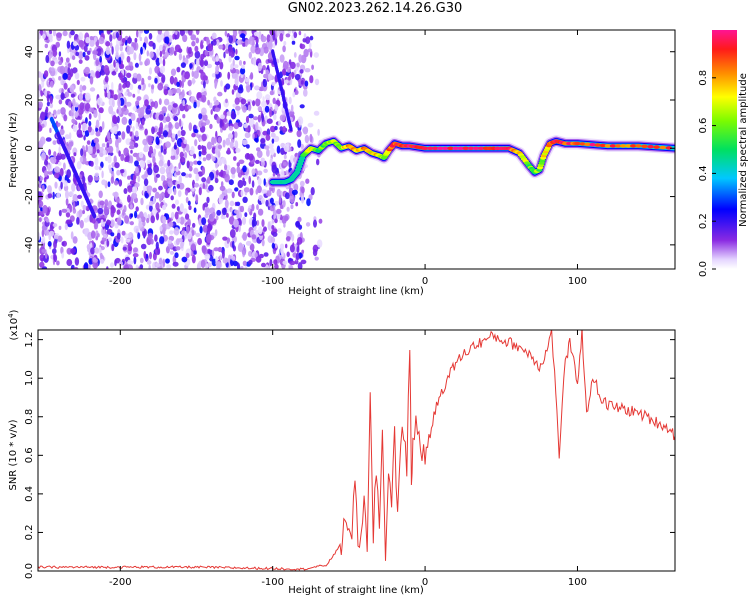  I want to click on x-tick-label: -200, so click(120, 582).